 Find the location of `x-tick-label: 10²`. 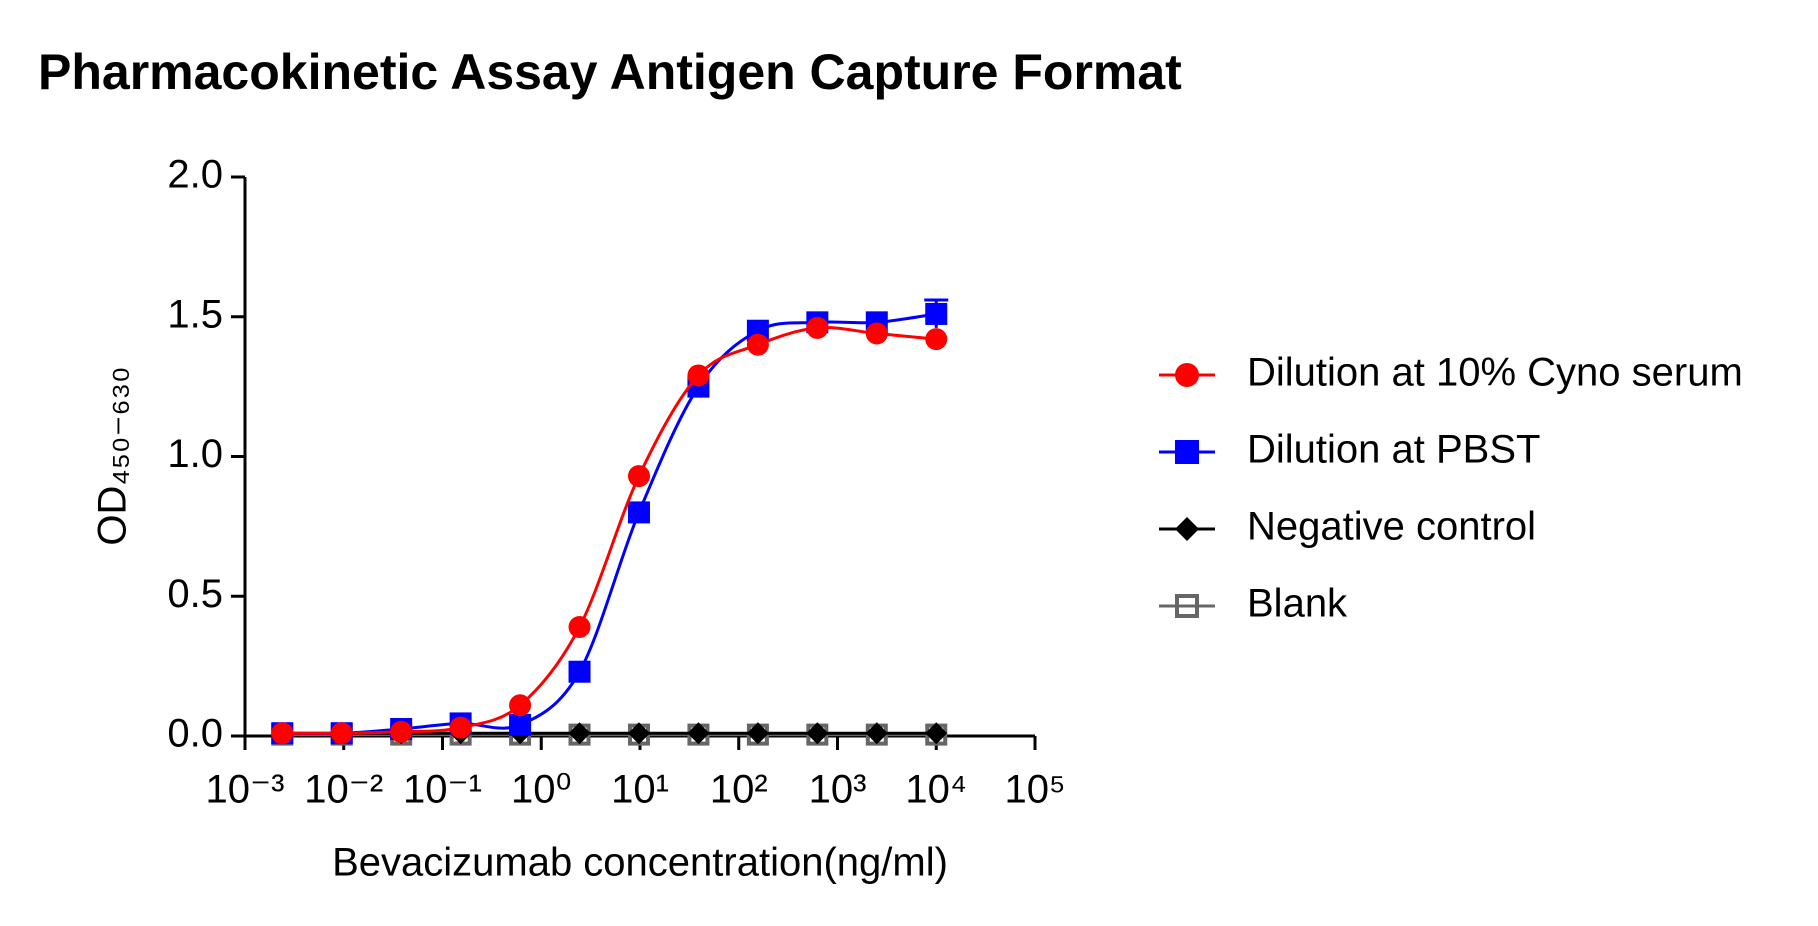

x-tick-label: 10² is located at coordinates (739, 790).